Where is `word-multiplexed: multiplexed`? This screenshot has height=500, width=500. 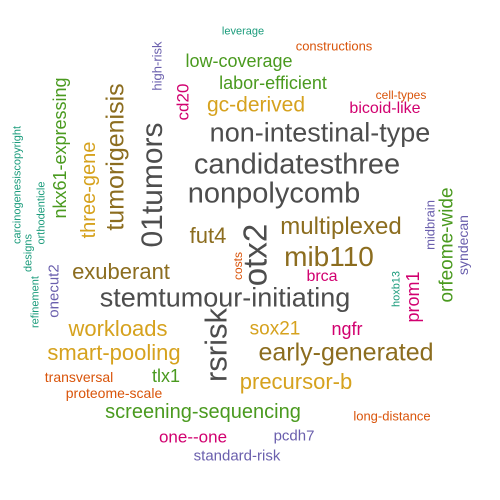
word-multiplexed: multiplexed is located at coordinates (341, 226).